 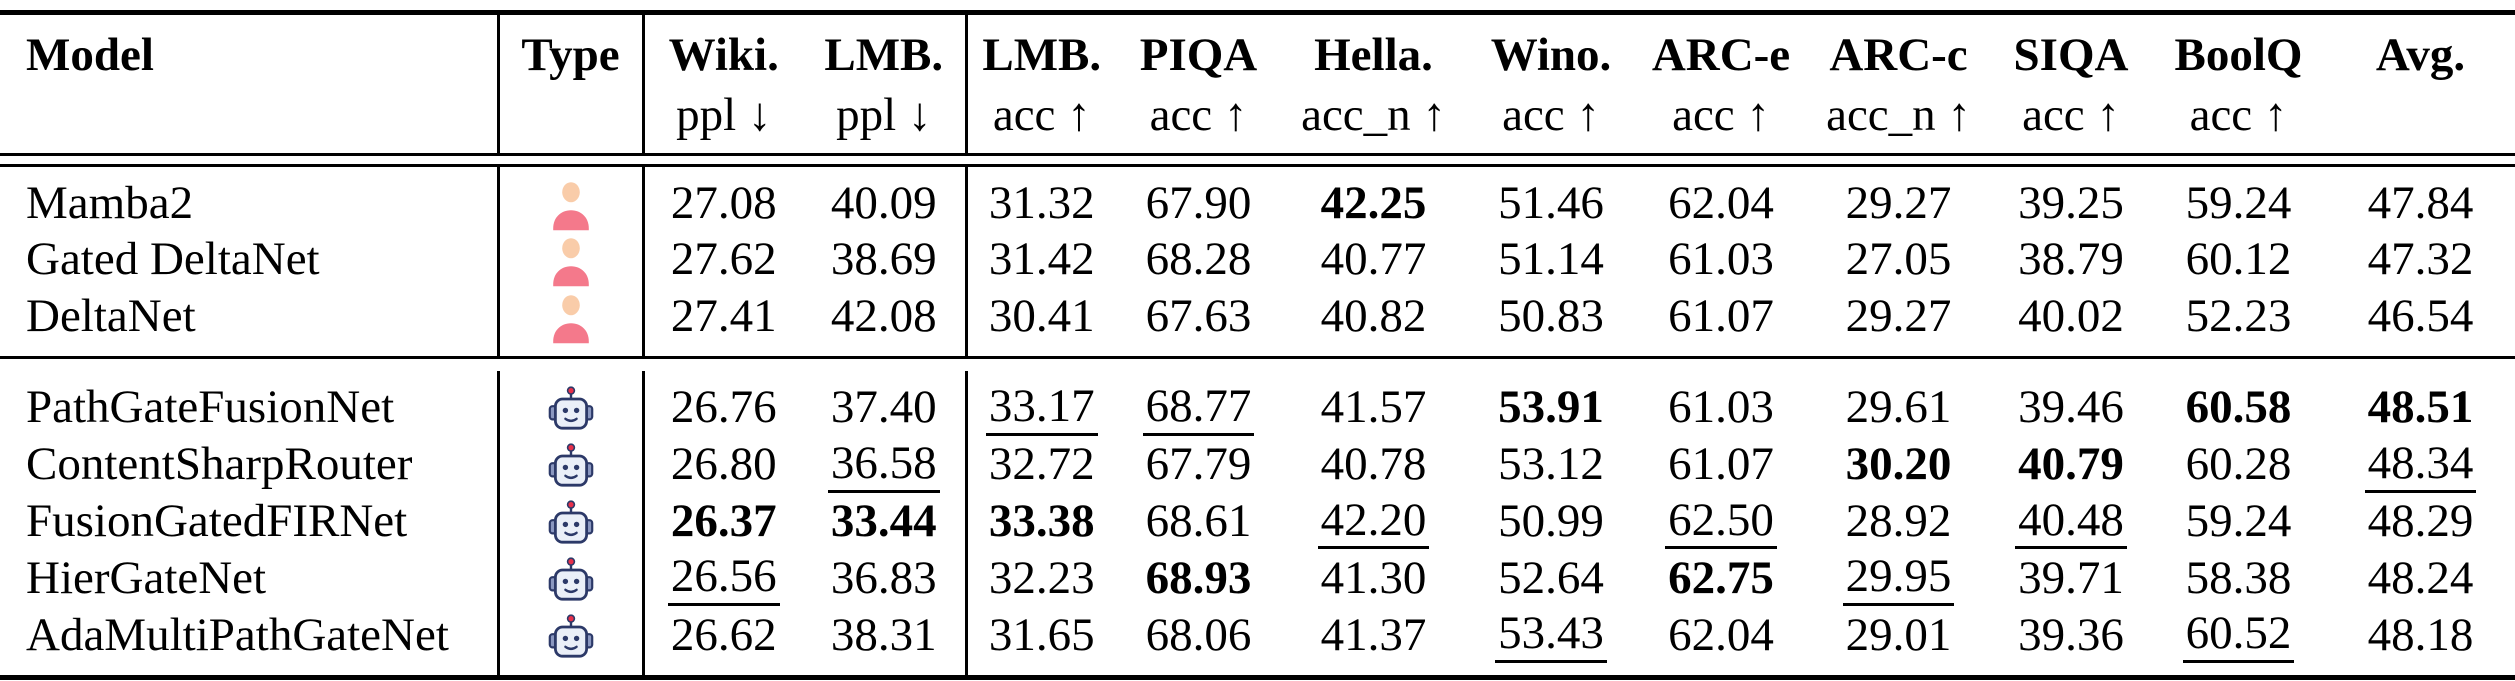 I want to click on score-value: 40.02, so click(x=2071, y=315).